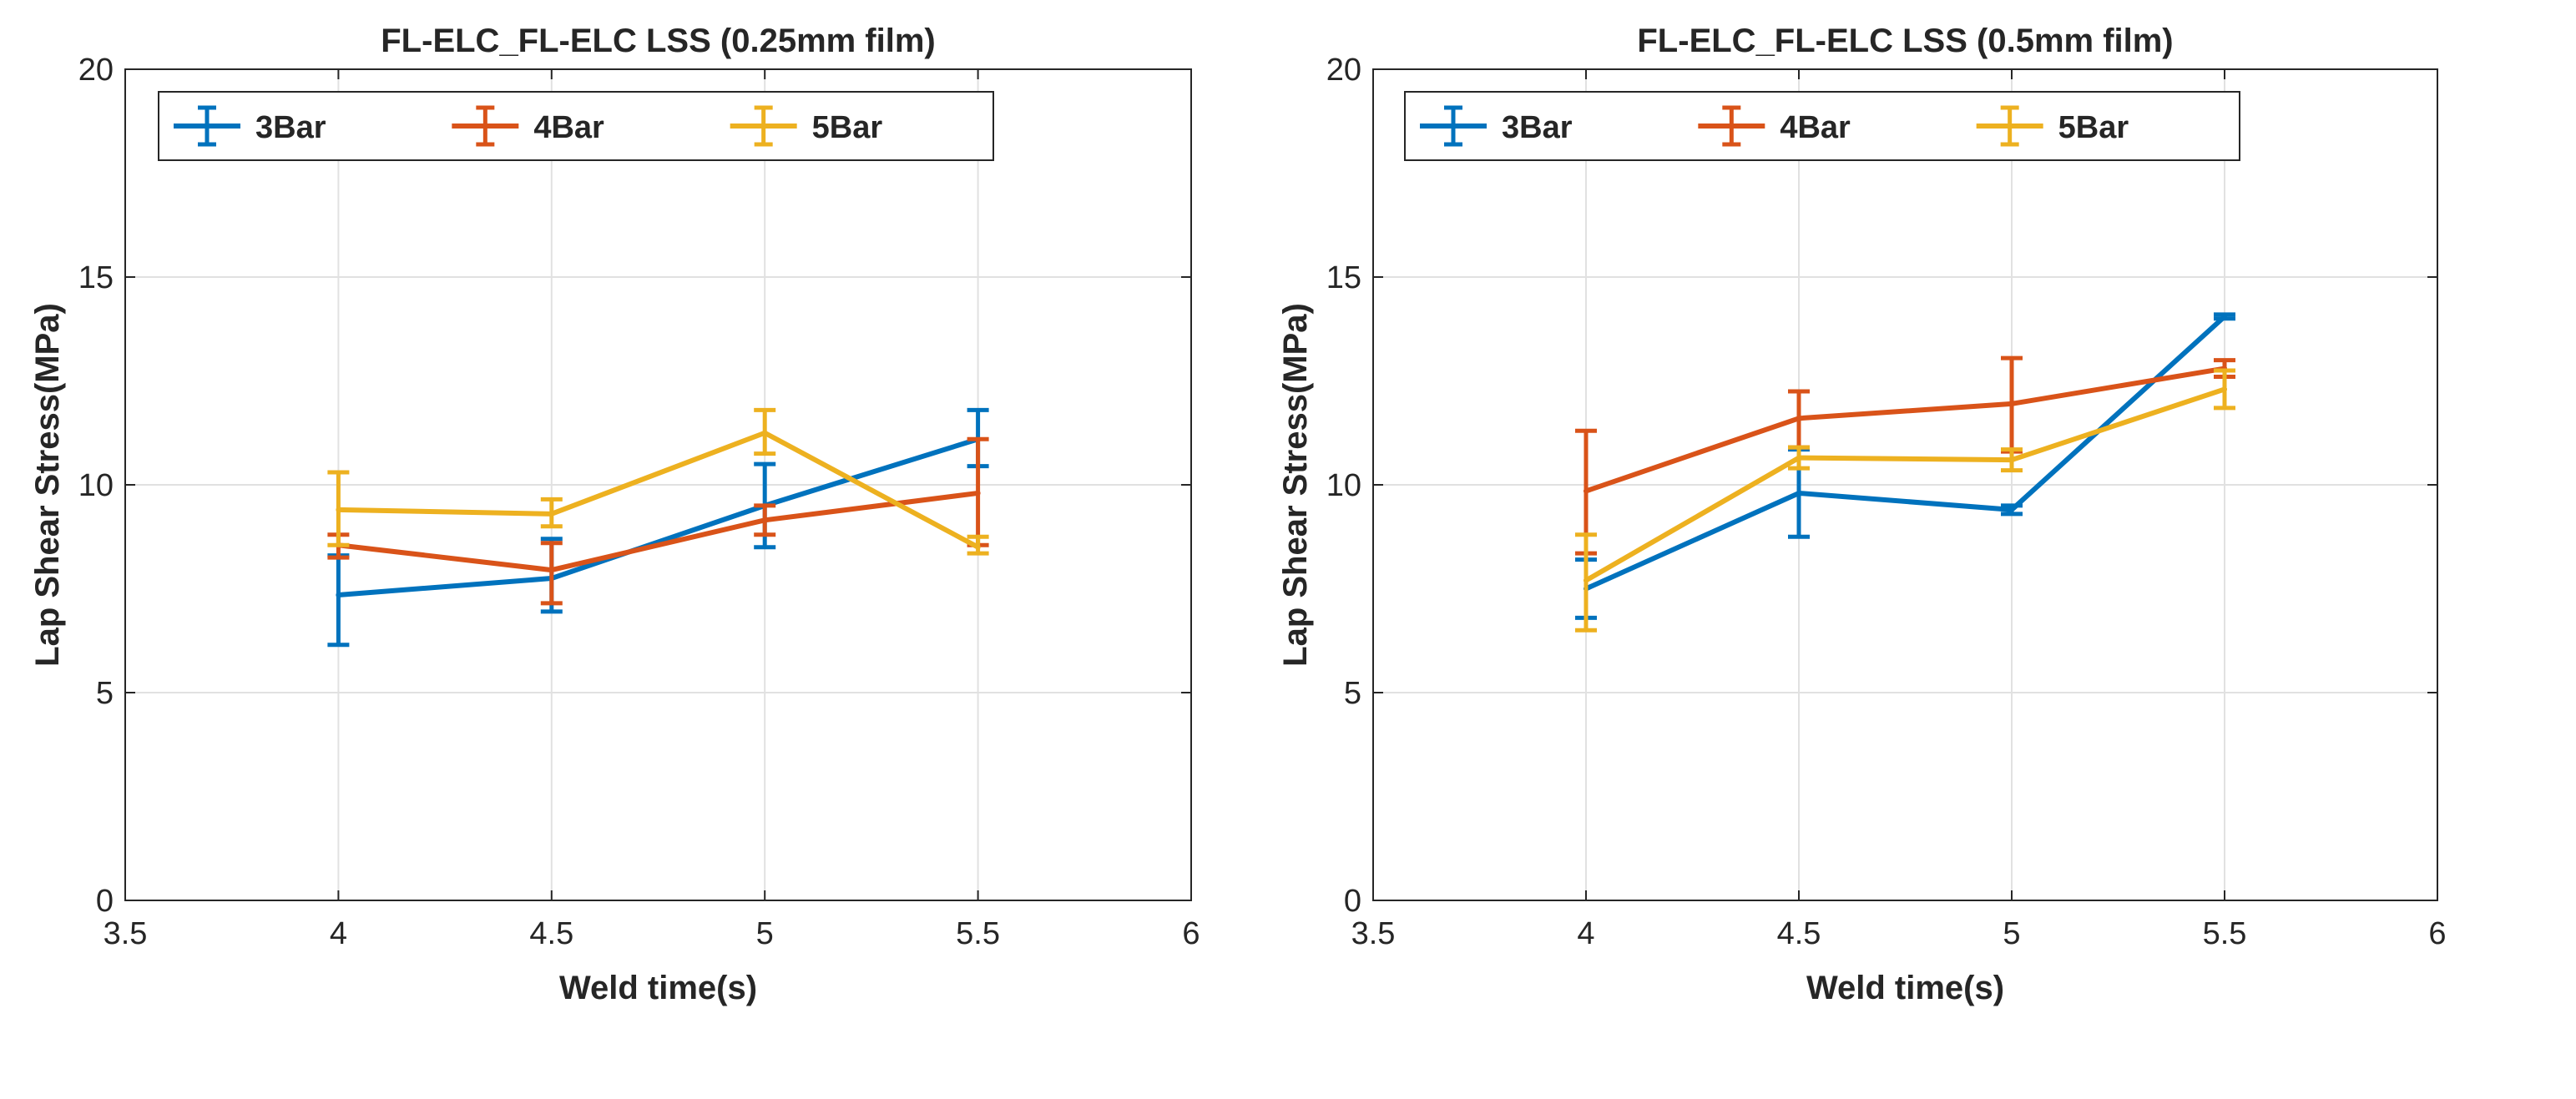 This screenshot has width=2576, height=1099. Describe the element at coordinates (658, 41) in the screenshot. I see `chart-title: FL-ELC_FL-ELC LSS (0.25mm film)` at that location.